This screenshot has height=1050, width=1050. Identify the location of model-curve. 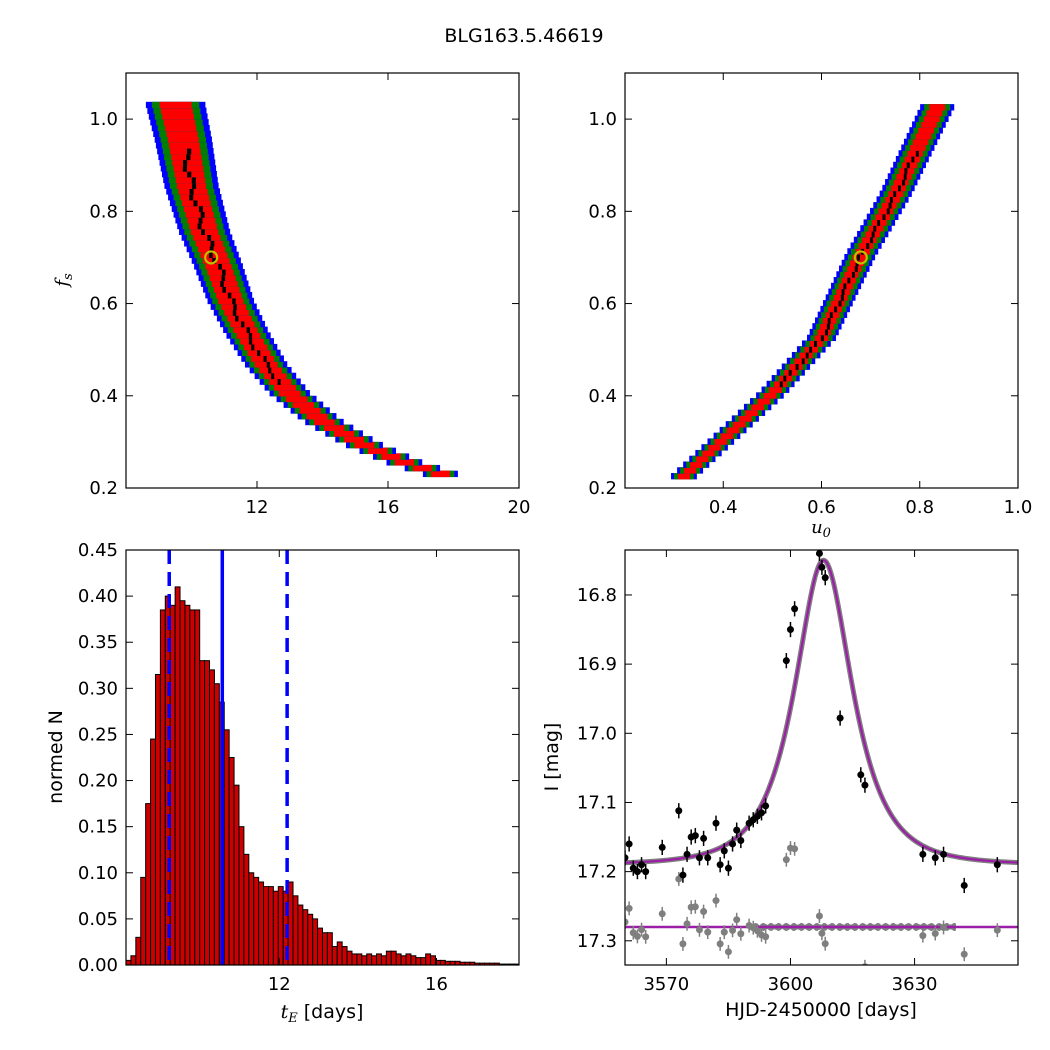
(821, 711).